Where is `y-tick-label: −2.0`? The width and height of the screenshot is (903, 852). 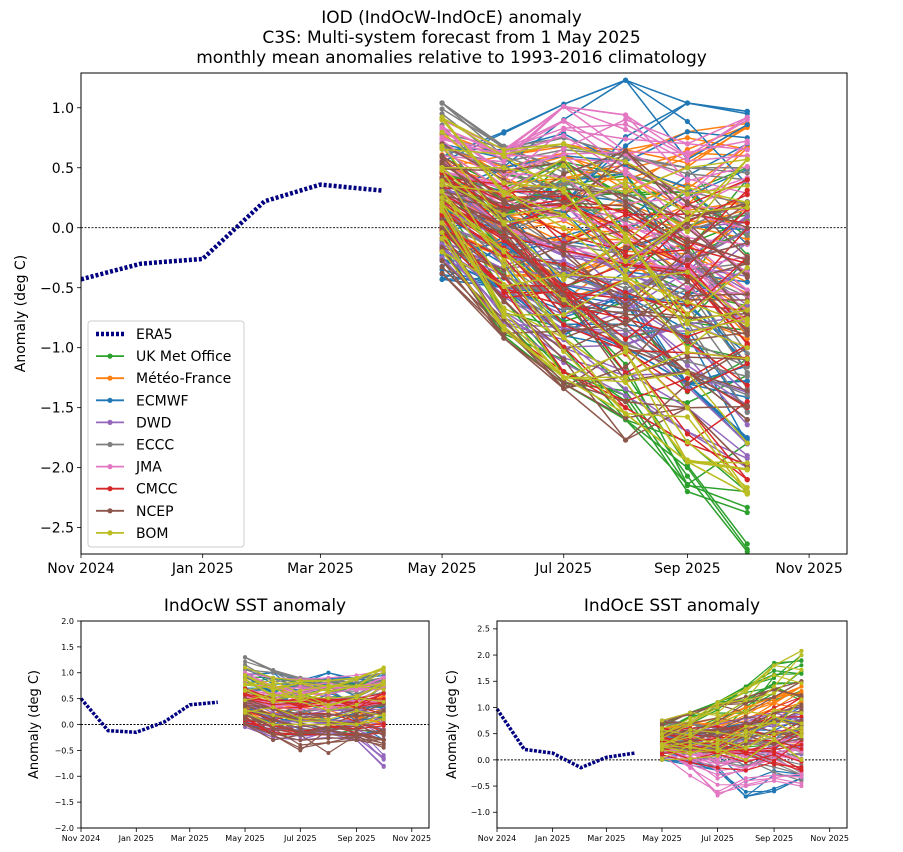 y-tick-label: −2.0 is located at coordinates (64, 828).